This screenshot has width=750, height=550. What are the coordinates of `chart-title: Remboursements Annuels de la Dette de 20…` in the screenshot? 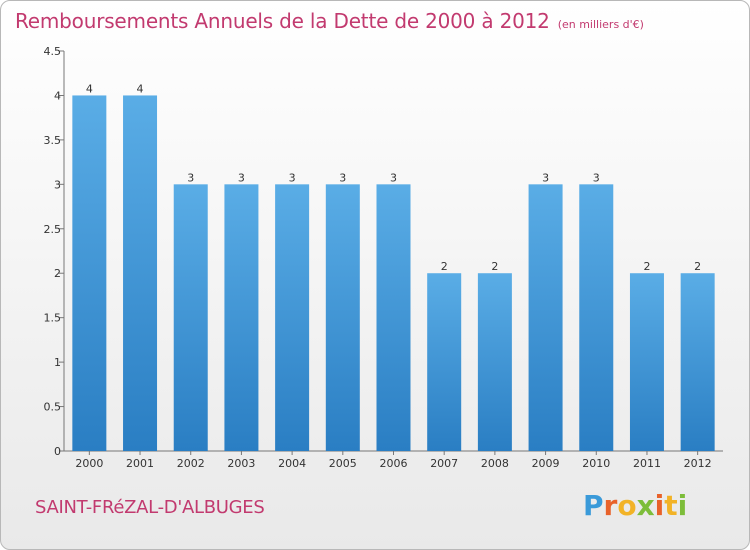 It's located at (282, 21).